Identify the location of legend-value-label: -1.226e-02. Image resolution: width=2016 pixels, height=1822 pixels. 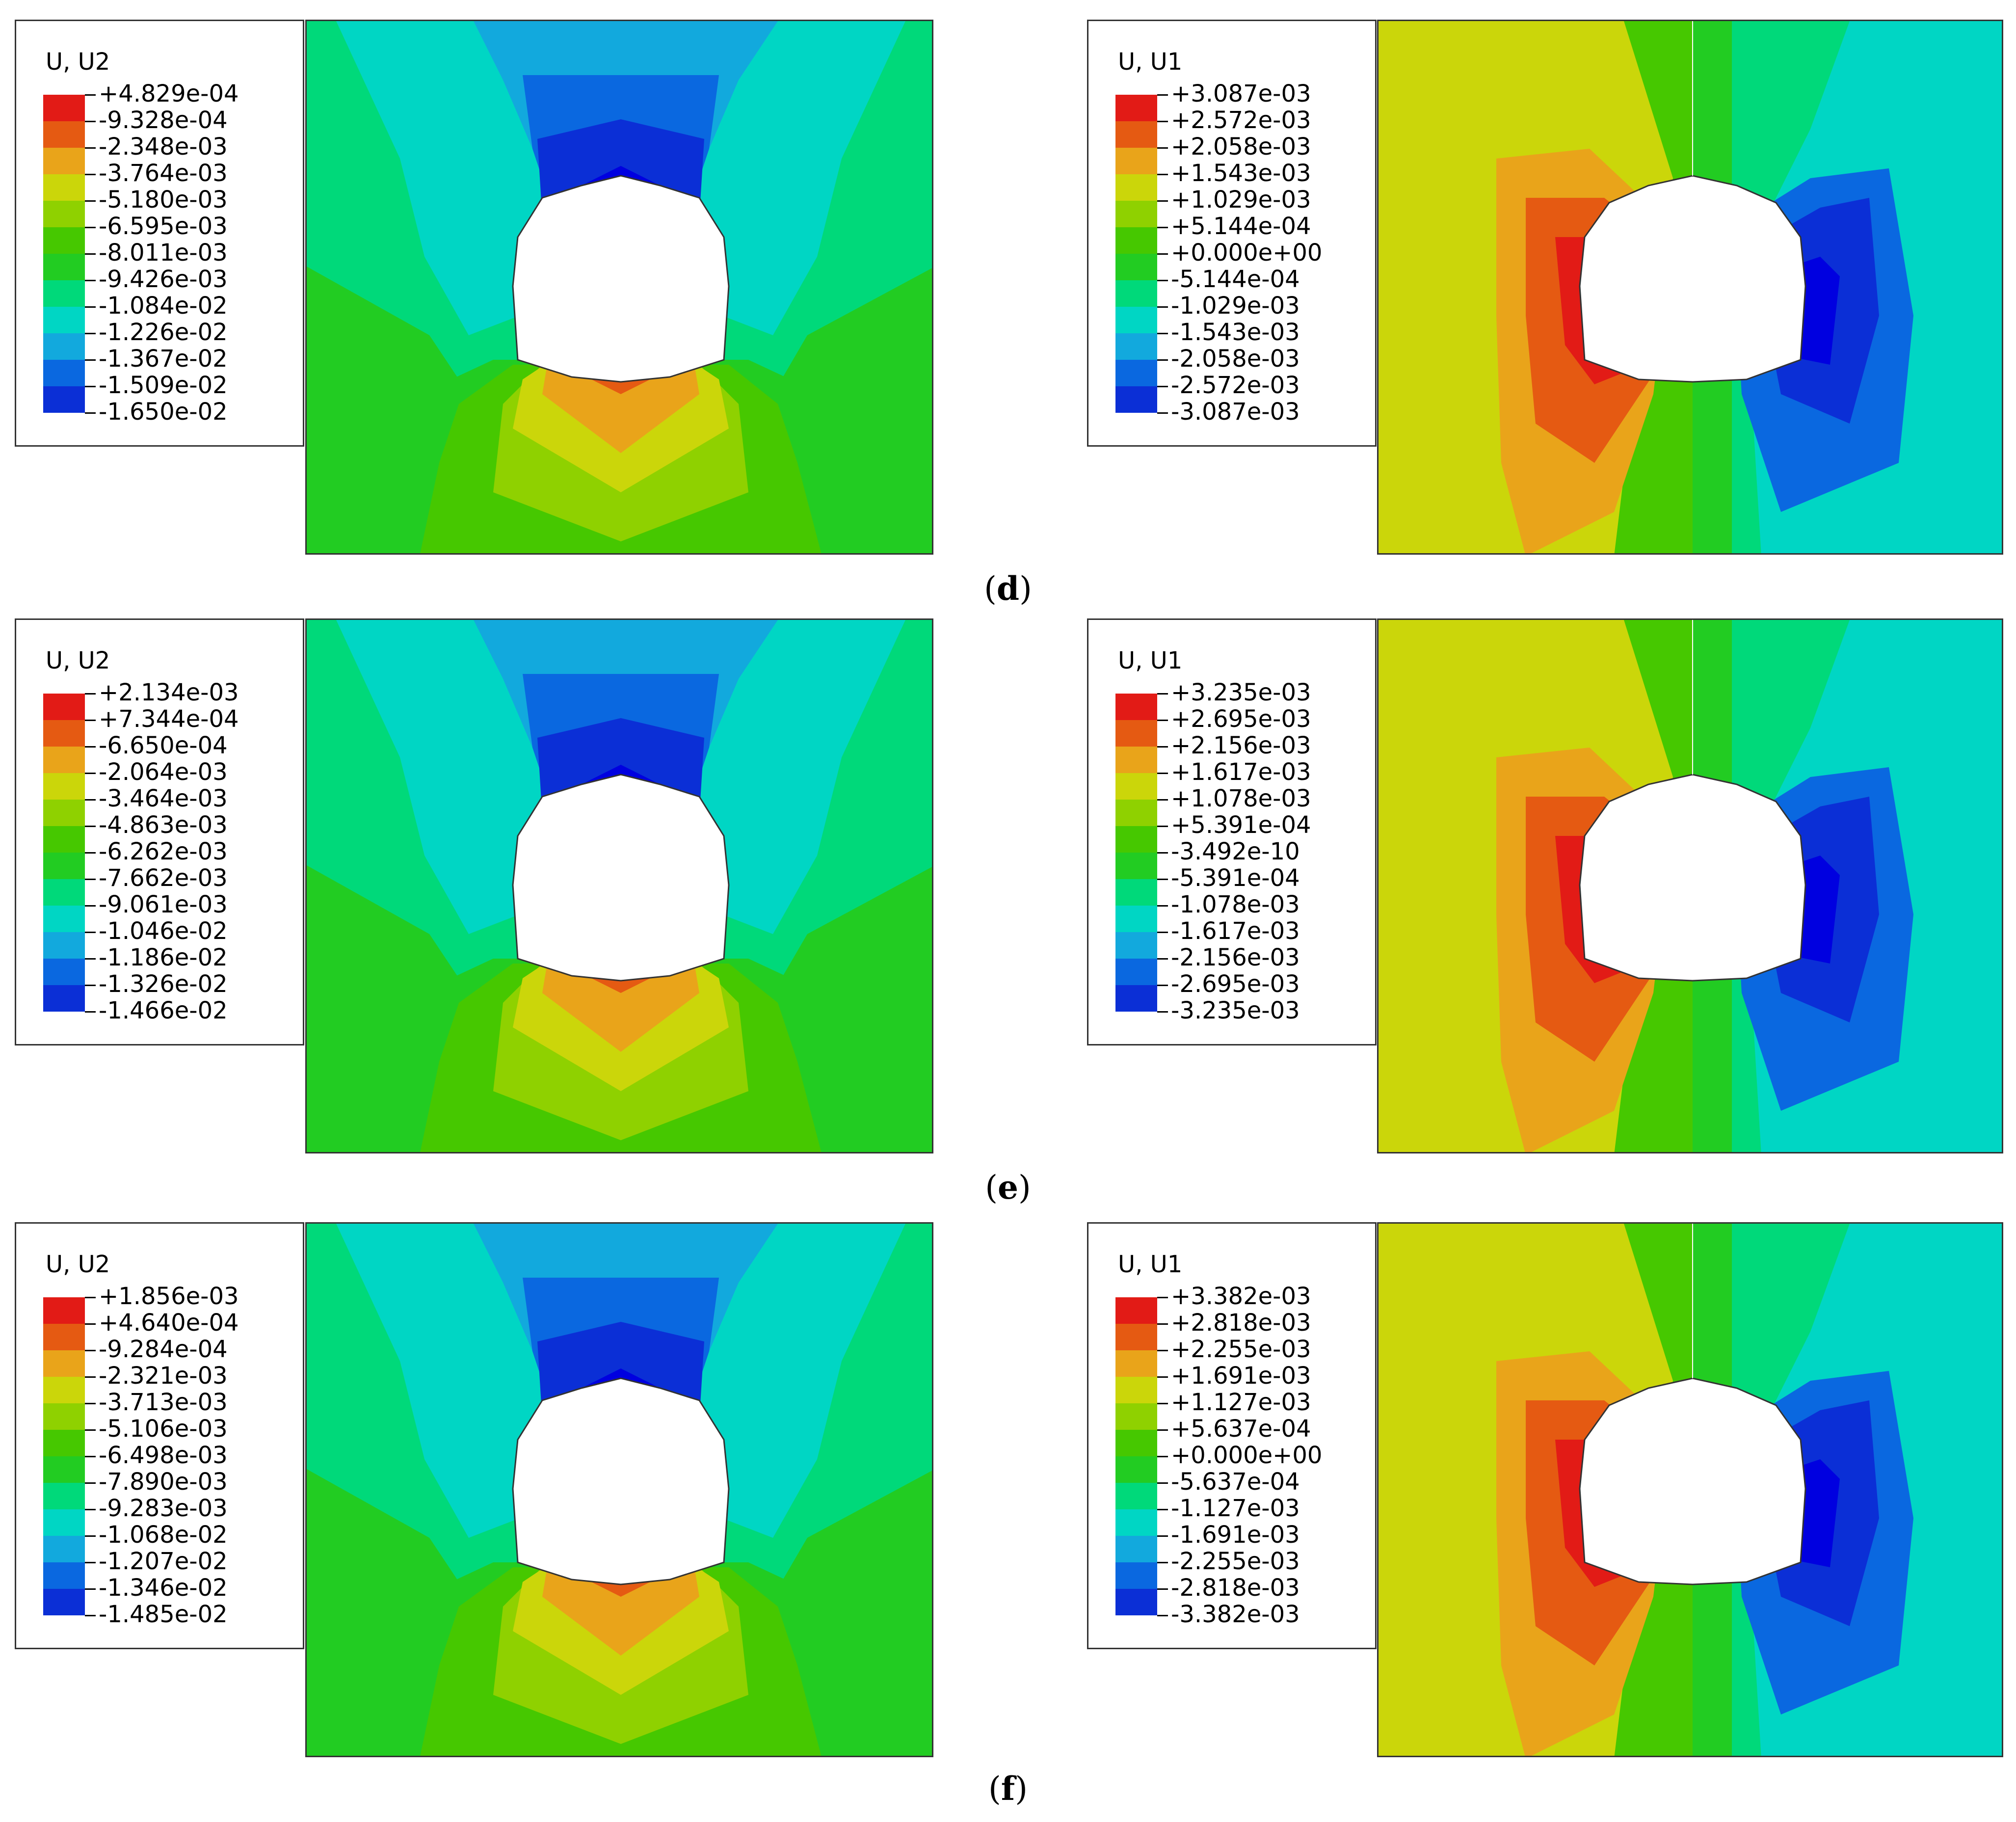
(163, 332).